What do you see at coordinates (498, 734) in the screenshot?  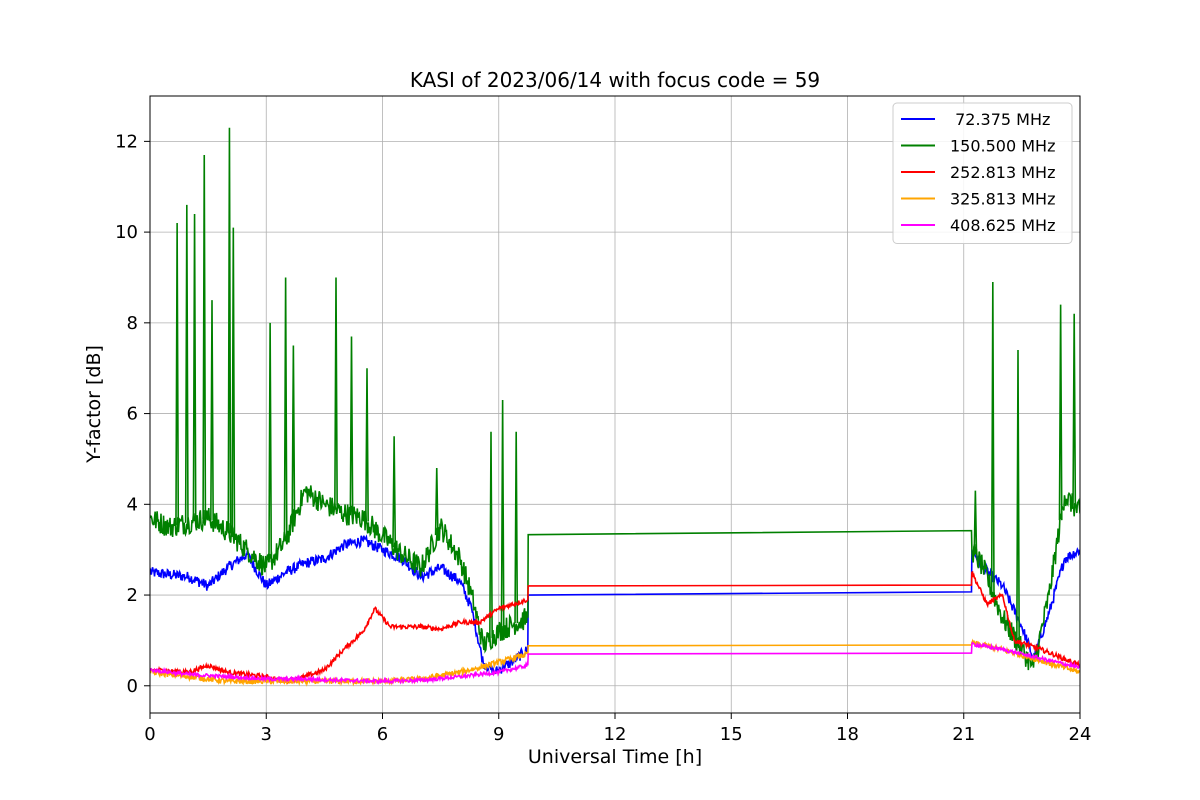 I see `x-tick-label: 9` at bounding box center [498, 734].